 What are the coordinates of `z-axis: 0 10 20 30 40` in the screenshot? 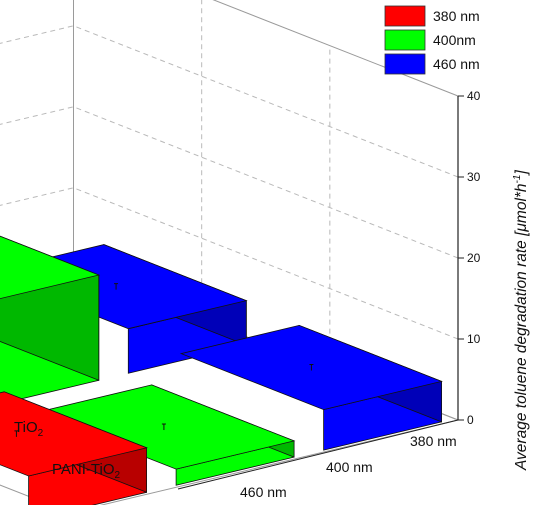 It's located at (469, 258).